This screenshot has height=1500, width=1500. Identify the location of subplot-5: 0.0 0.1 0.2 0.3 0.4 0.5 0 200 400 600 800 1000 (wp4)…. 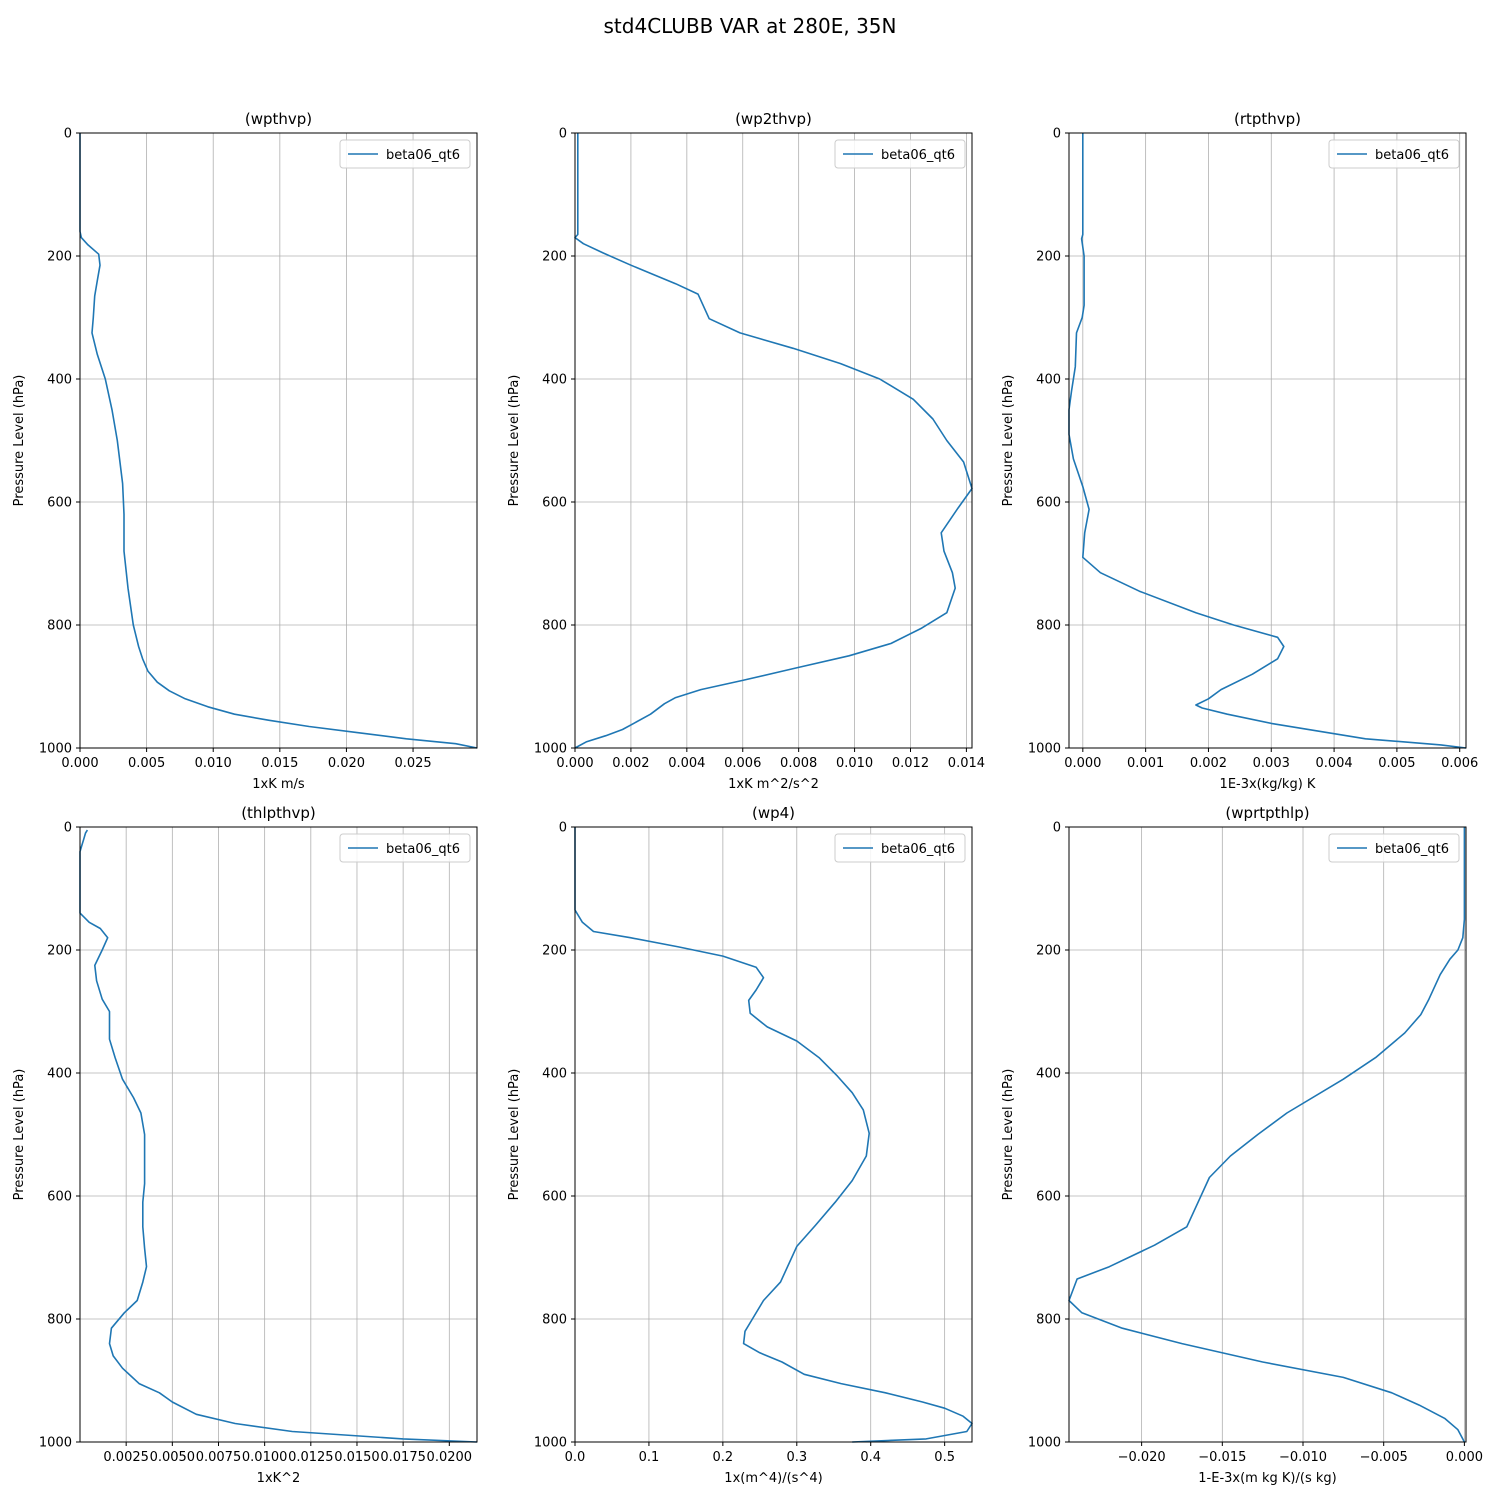
(740, 1145).